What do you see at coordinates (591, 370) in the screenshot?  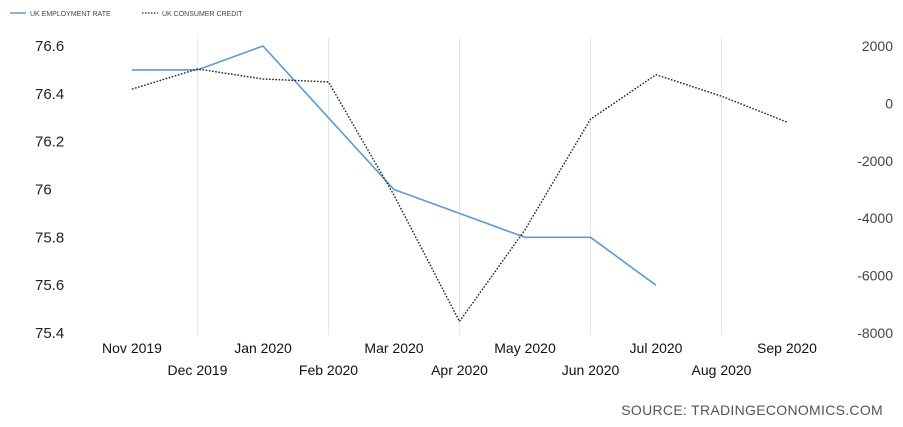 I see `x-axis-tick-label: Jun 2020` at bounding box center [591, 370].